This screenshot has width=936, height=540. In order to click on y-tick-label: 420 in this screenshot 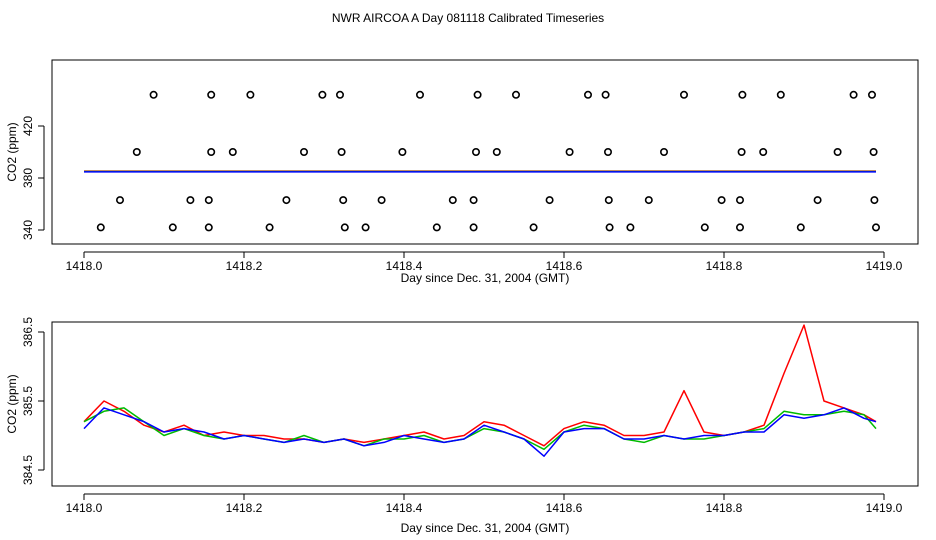, I will do `click(28, 126)`.